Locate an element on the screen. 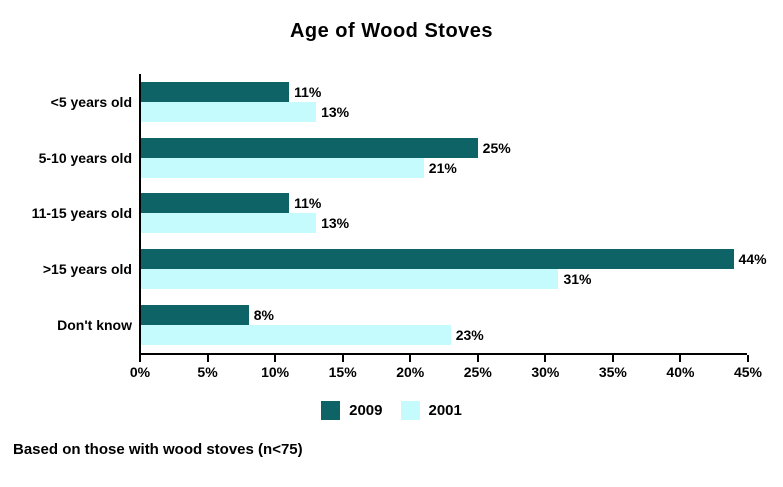 This screenshot has width=783, height=487. legend-swatch-2009 is located at coordinates (331, 410).